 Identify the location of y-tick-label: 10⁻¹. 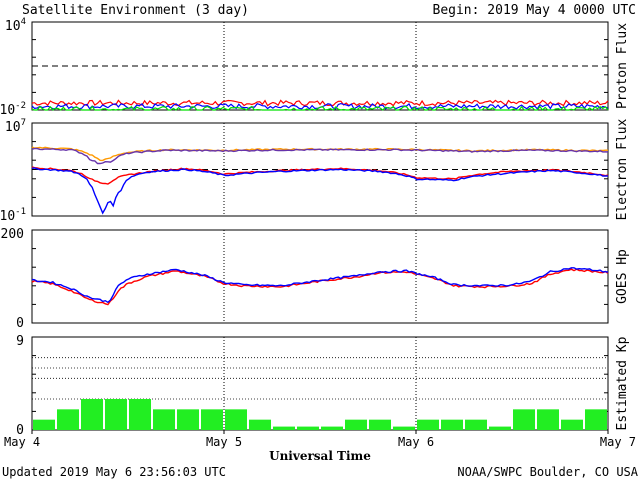
(13, 215).